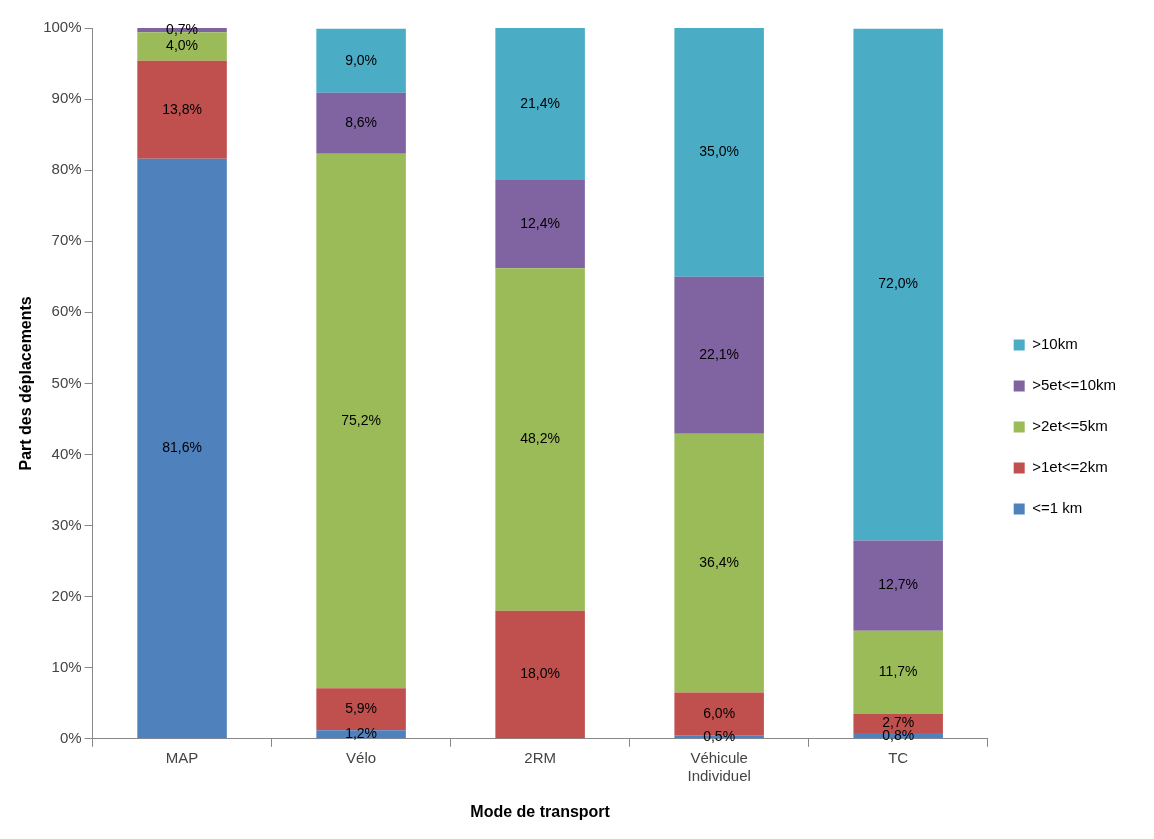  I want to click on data-label: 75,2%, so click(361, 419).